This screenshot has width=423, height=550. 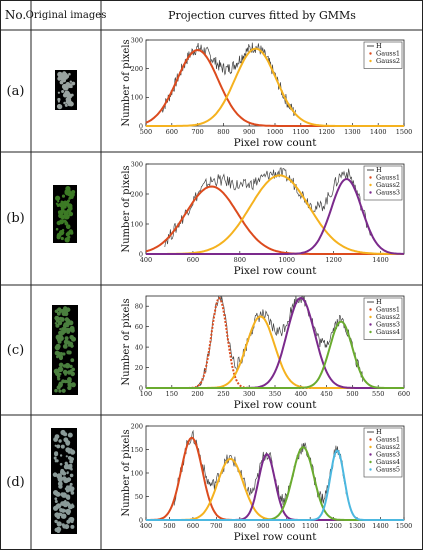 I want to click on y-tick-label: 300, so click(x=137, y=40).